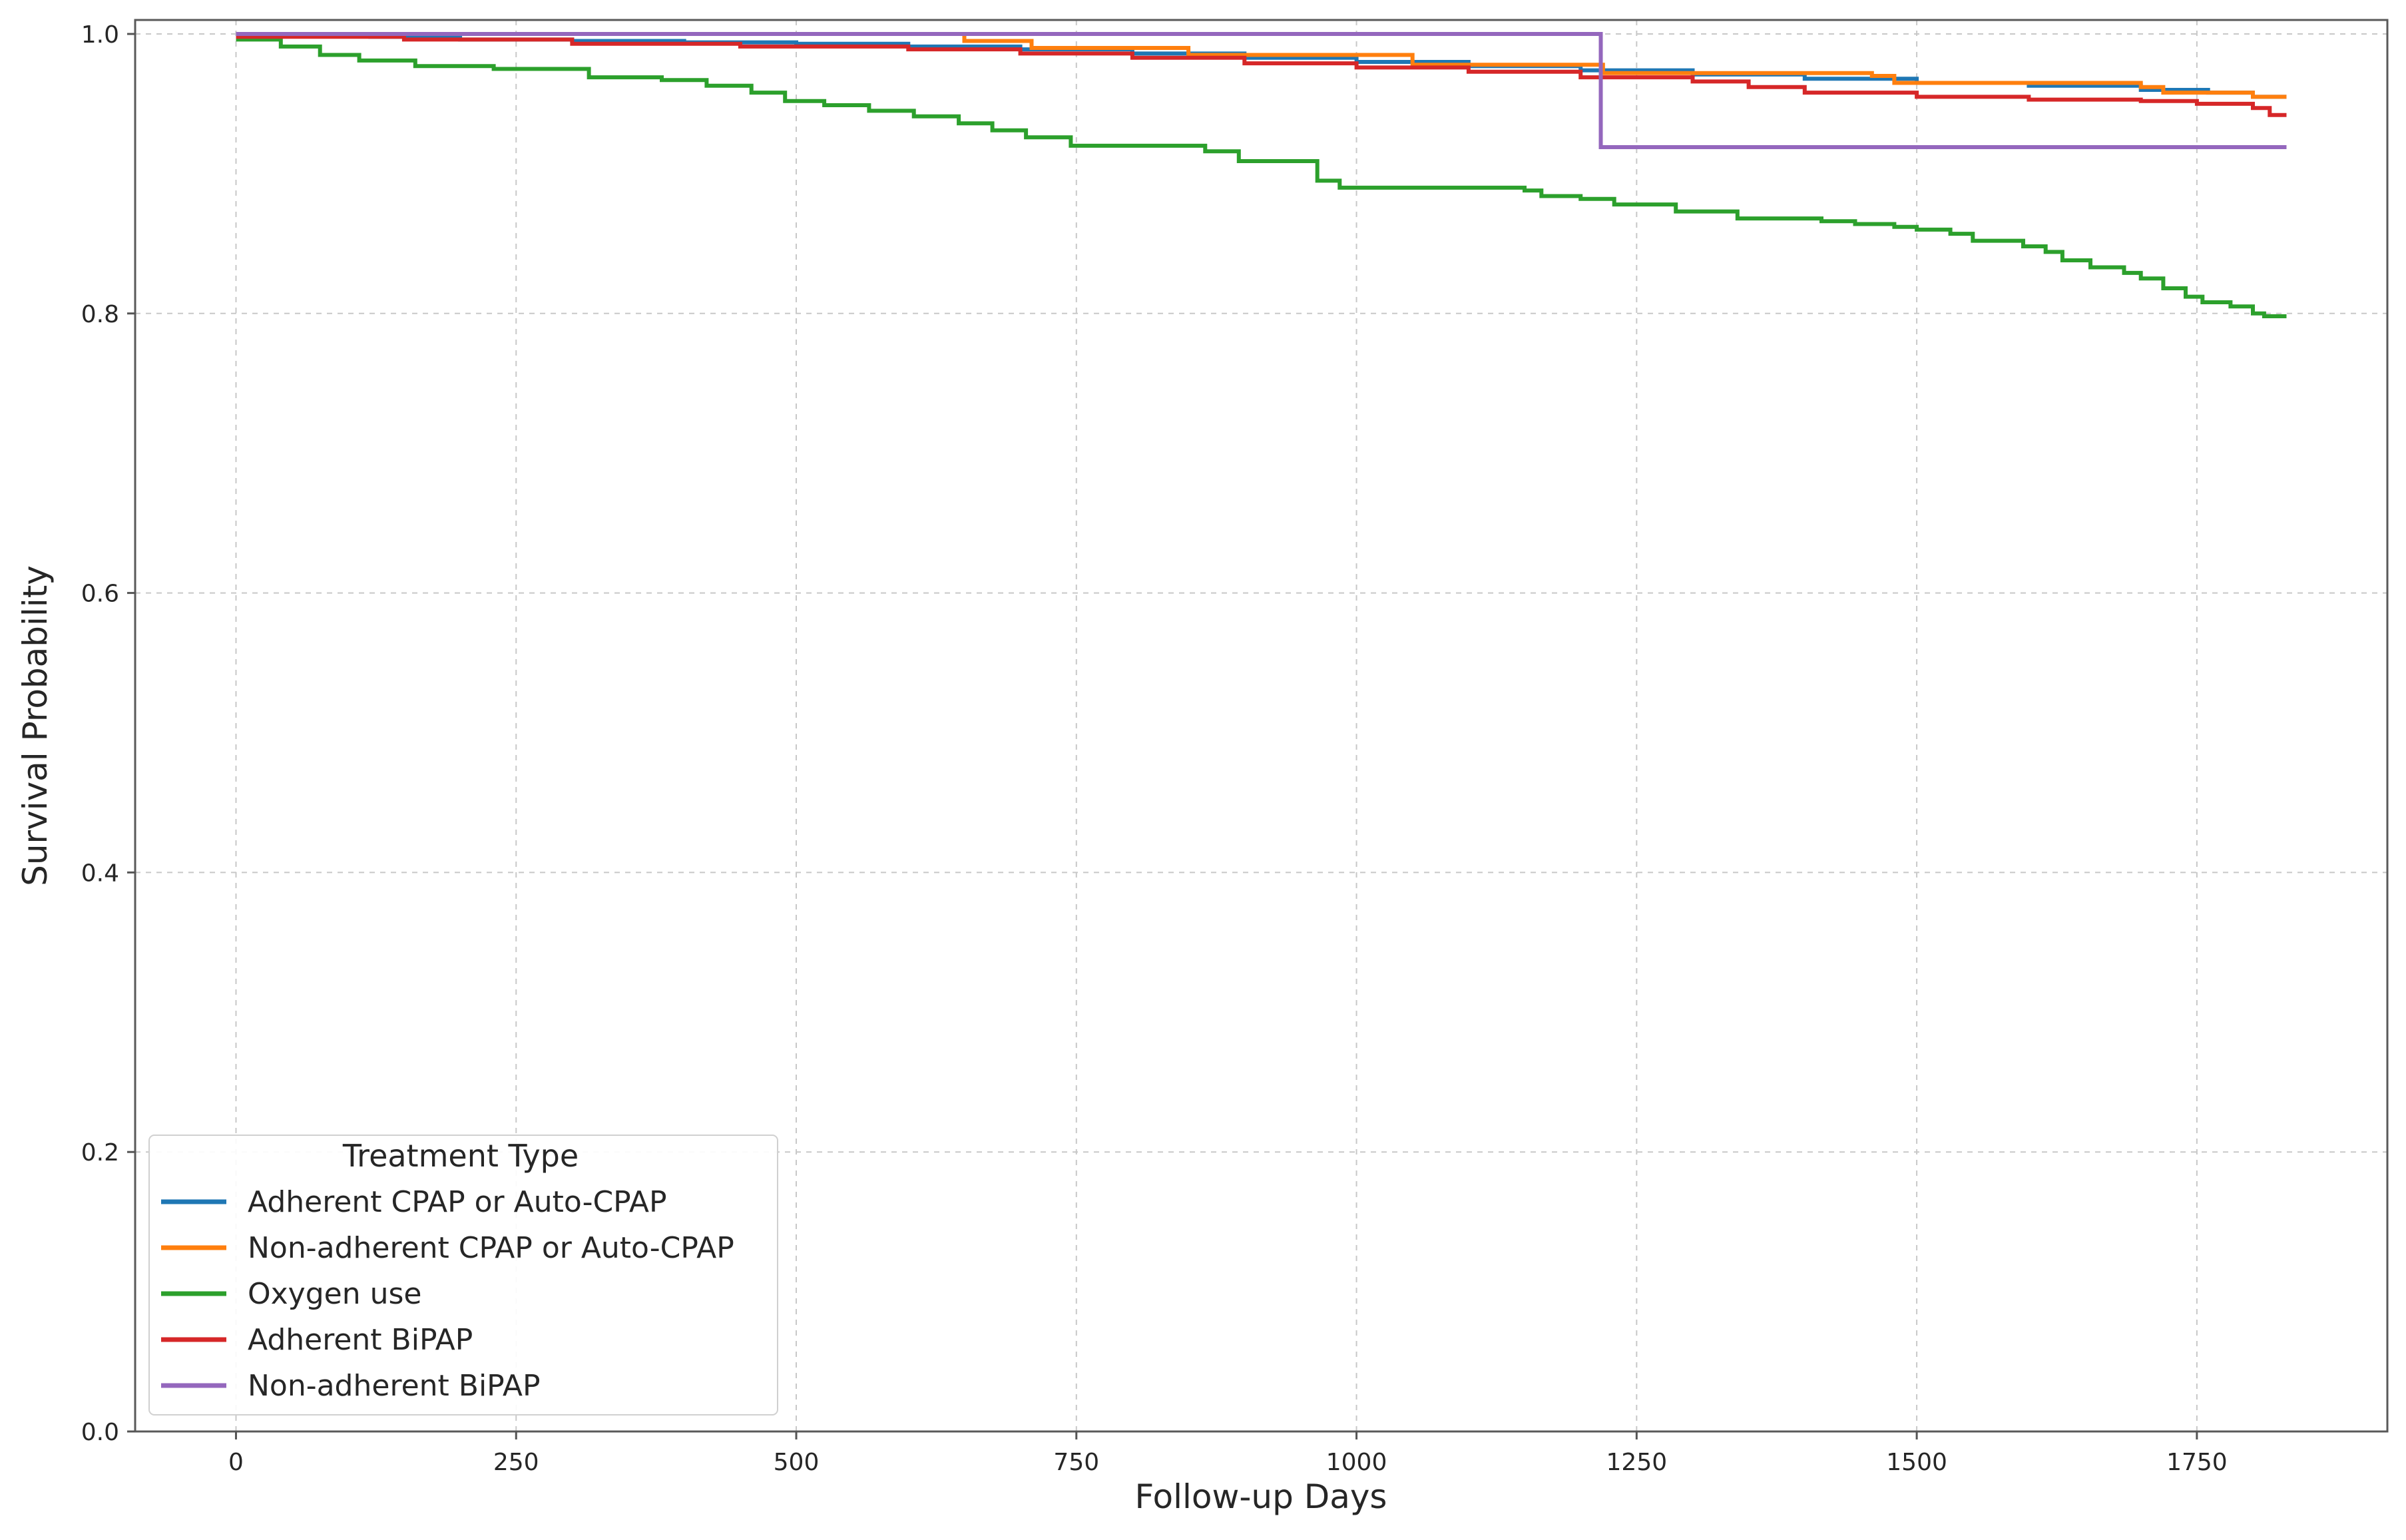  What do you see at coordinates (491, 1248) in the screenshot?
I see `legend-label-non-adherent-cpap-or-auto-cpap: Non-adherent CPAP or Auto-CPAP` at bounding box center [491, 1248].